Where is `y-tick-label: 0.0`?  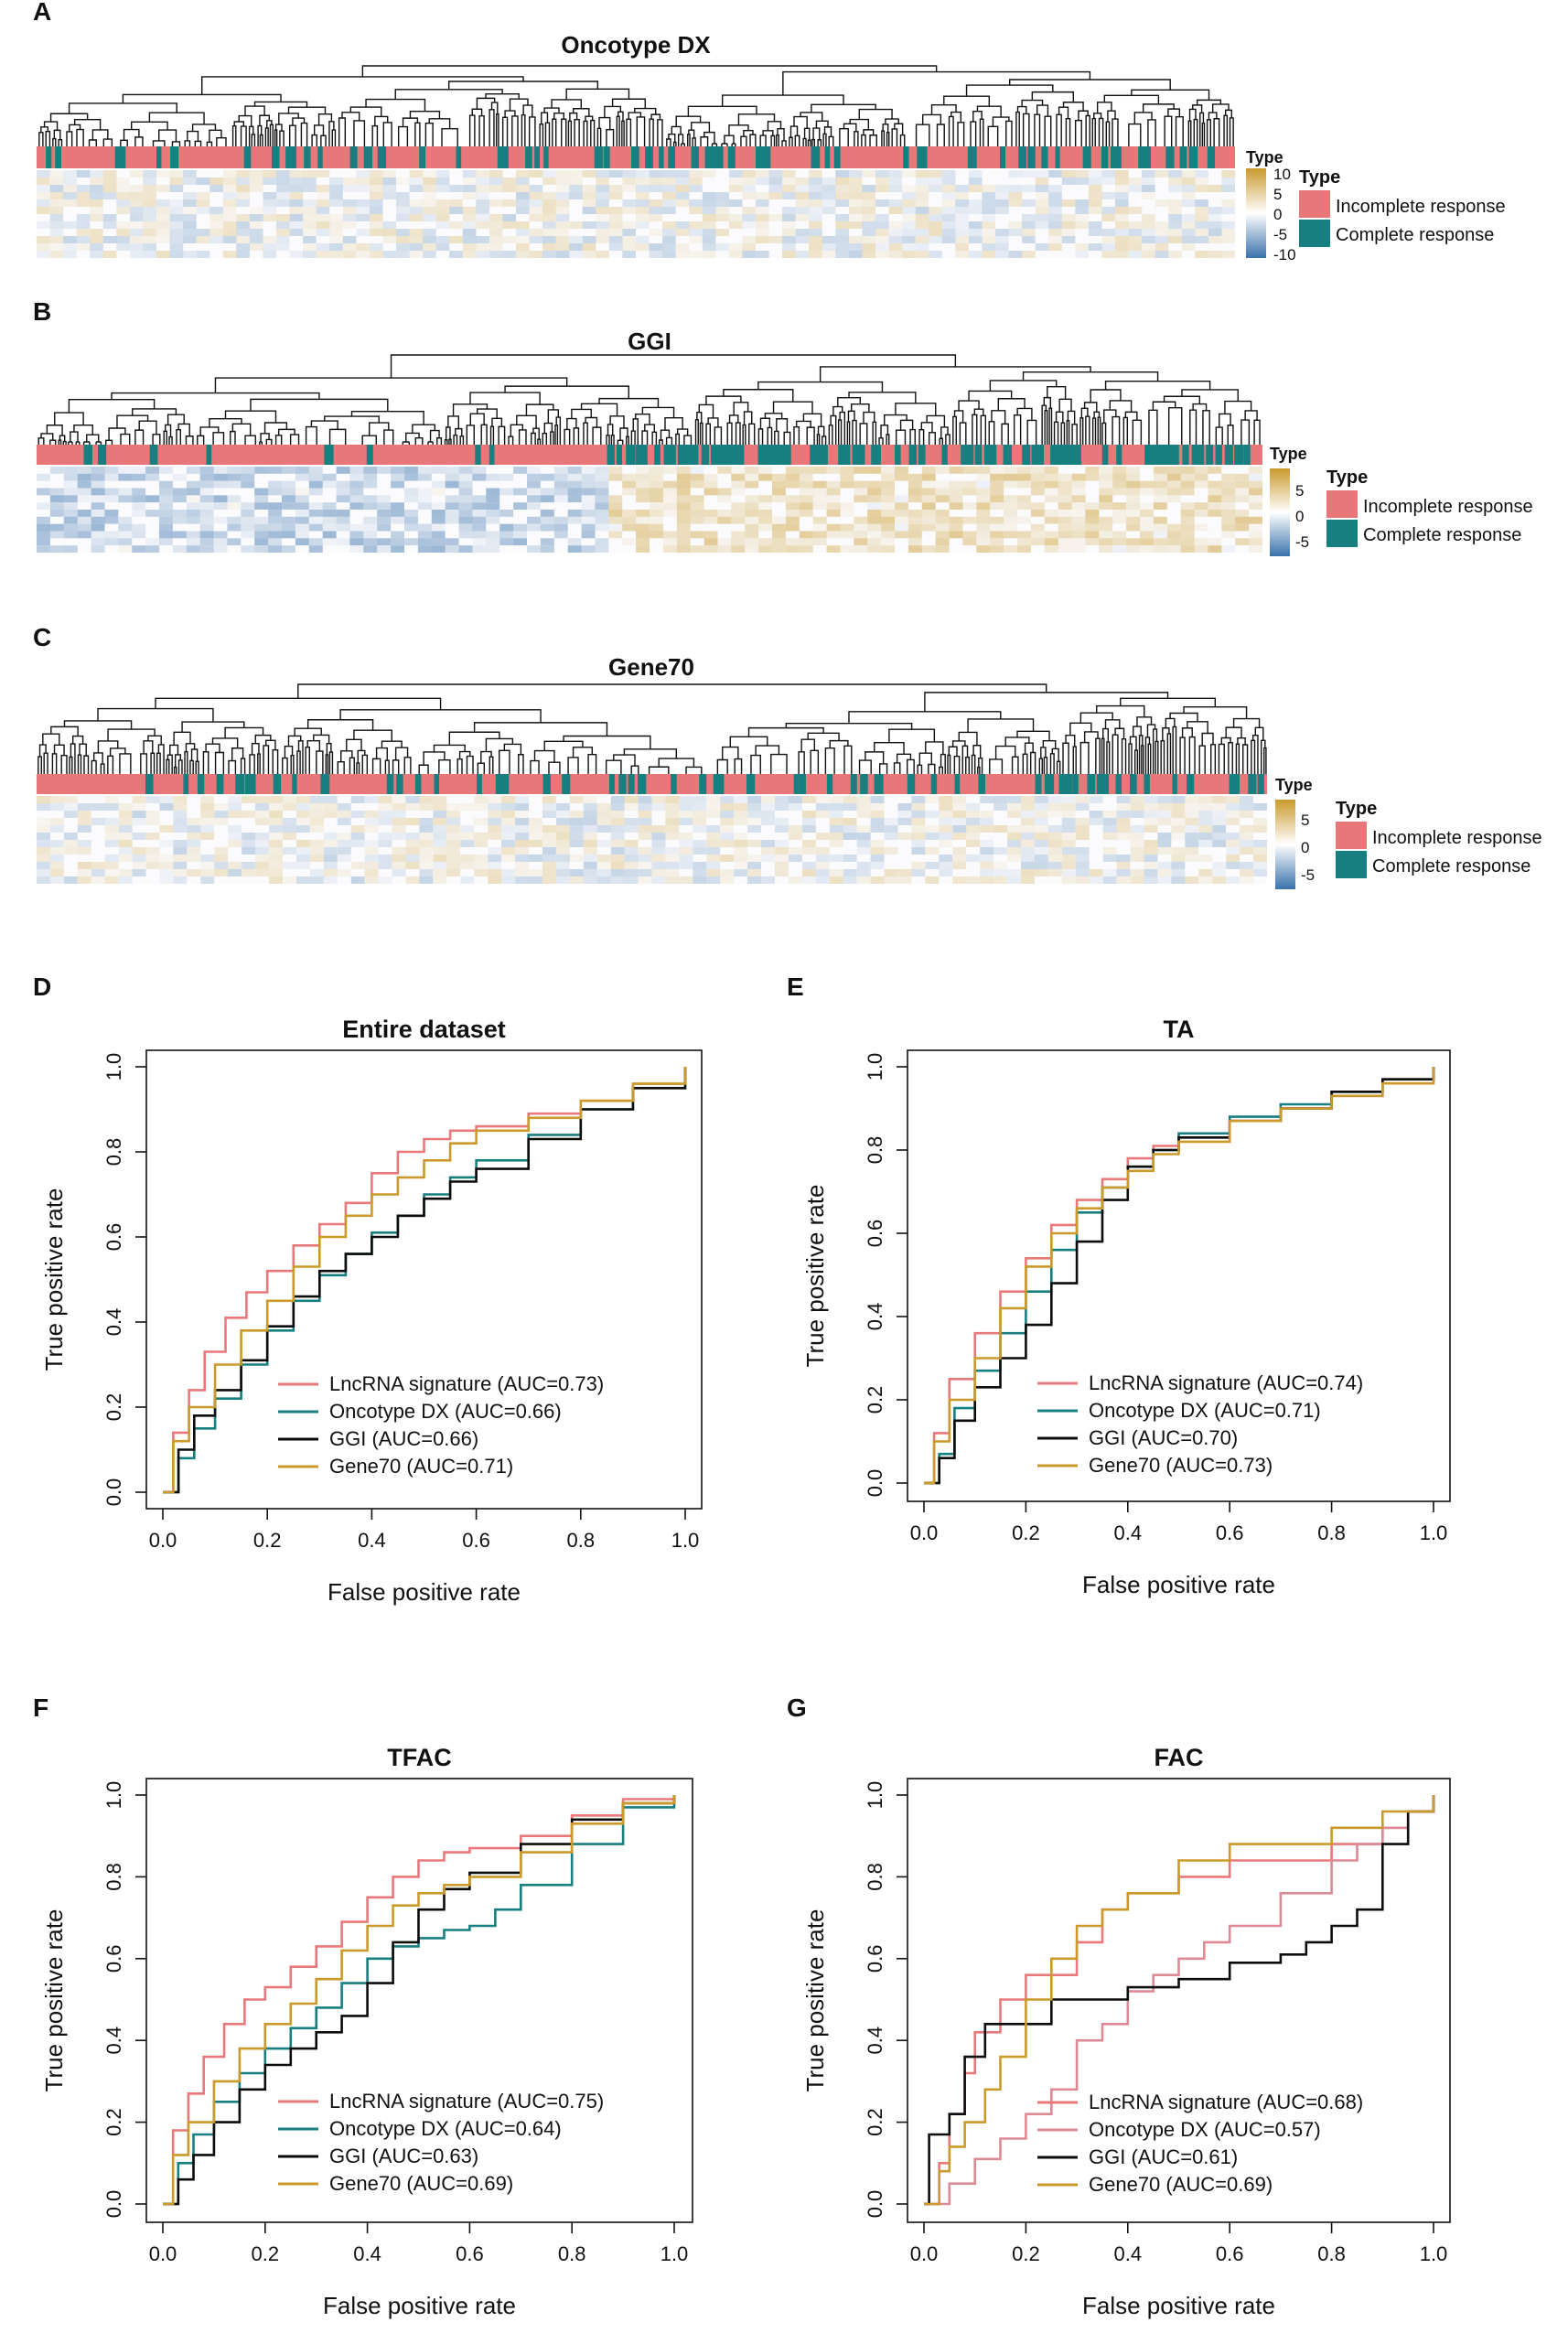
y-tick-label: 0.0 is located at coordinates (875, 1483).